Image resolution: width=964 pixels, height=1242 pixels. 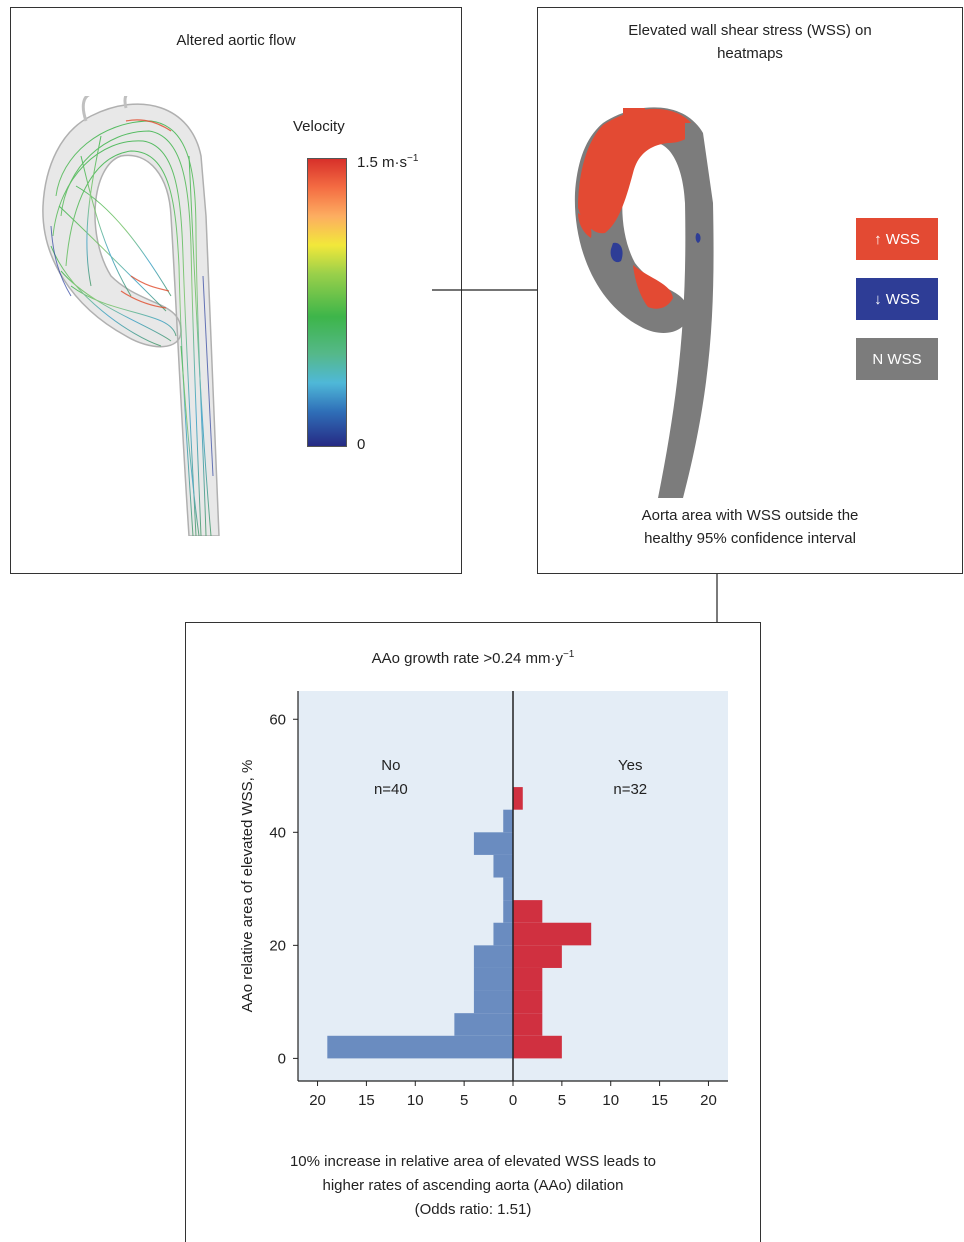 I want to click on legend-normal-wss: N WSS, so click(x=897, y=359).